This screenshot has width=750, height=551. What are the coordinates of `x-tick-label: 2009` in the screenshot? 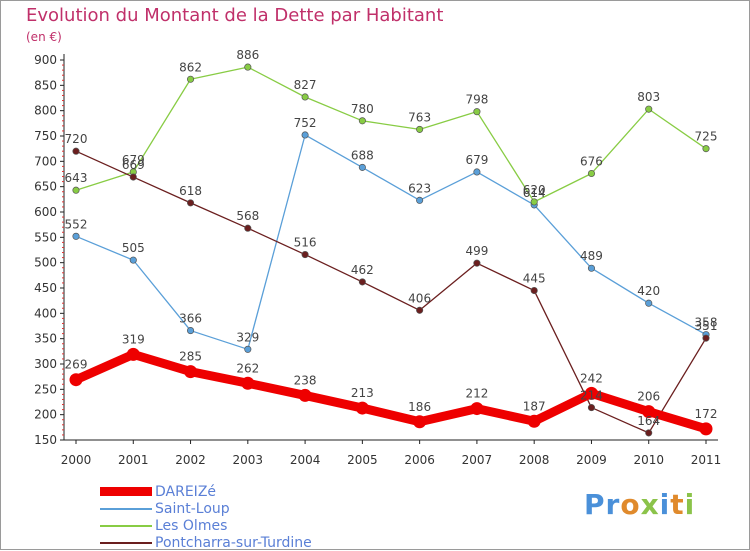 It's located at (591, 460).